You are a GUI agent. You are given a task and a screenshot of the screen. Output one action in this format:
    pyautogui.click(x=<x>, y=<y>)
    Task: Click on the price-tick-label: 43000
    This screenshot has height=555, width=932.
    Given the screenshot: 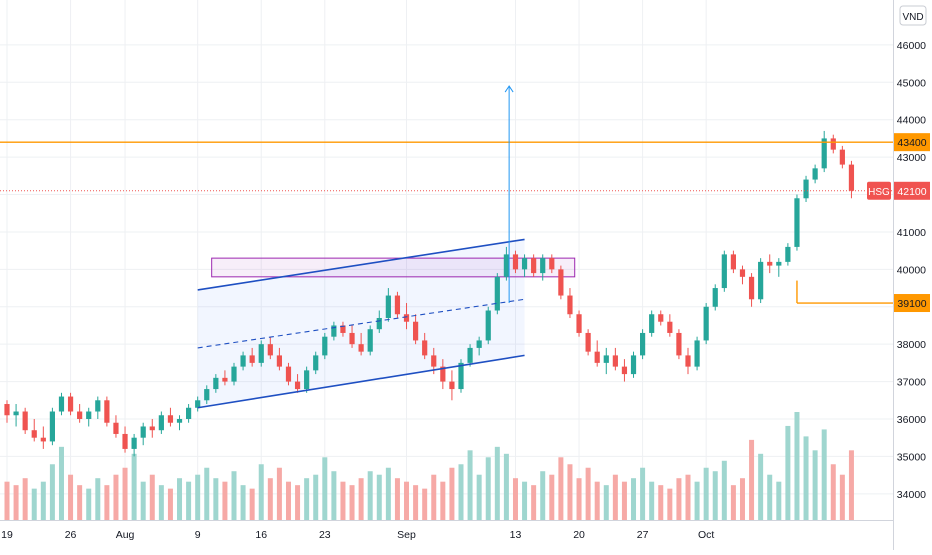 What is the action you would take?
    pyautogui.click(x=911, y=158)
    